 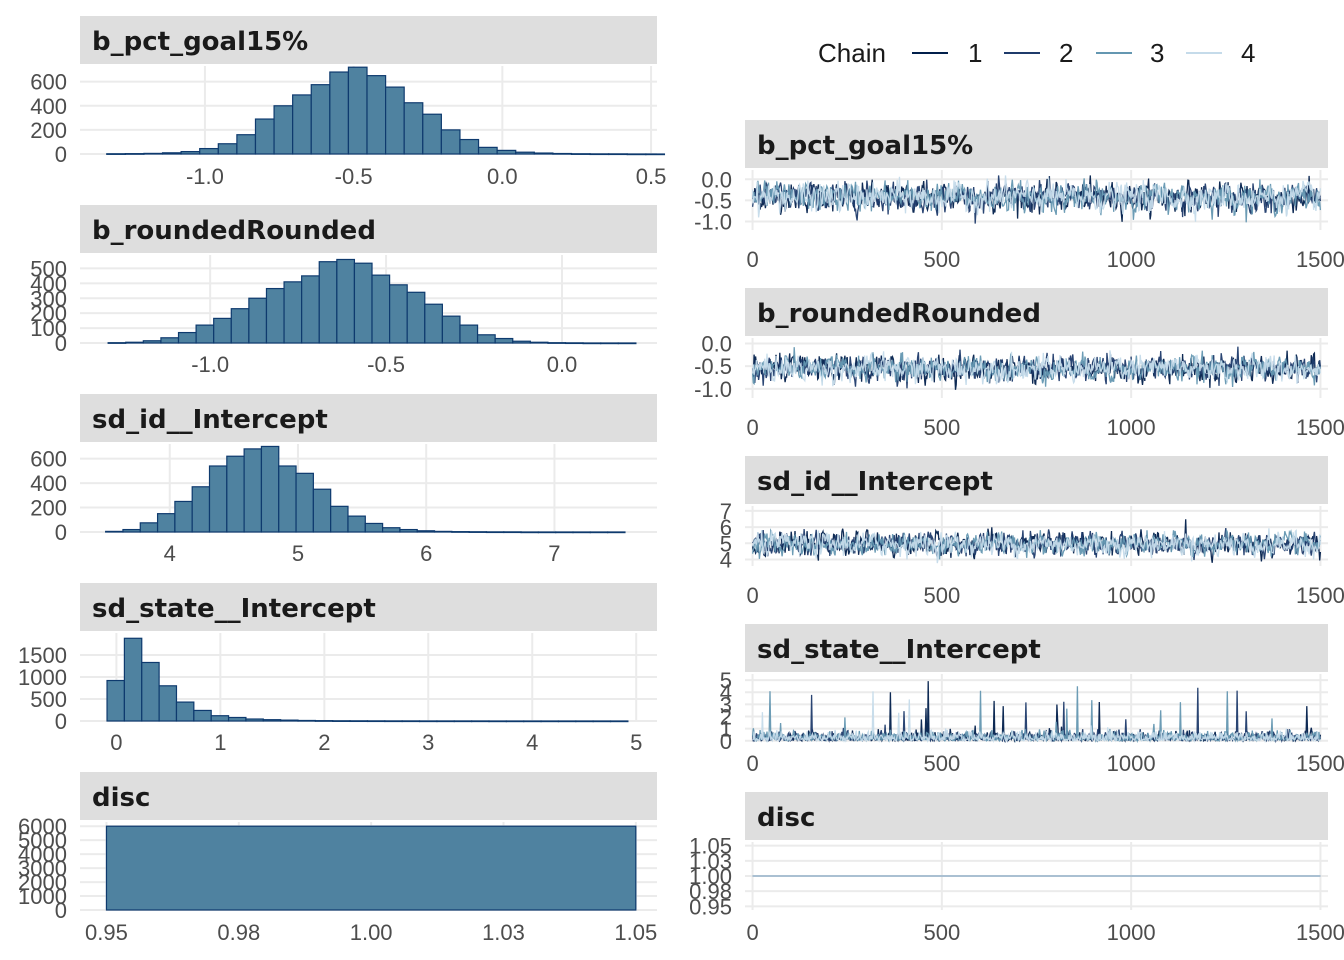 What do you see at coordinates (726, 527) in the screenshot?
I see `y-tick-label: 6` at bounding box center [726, 527].